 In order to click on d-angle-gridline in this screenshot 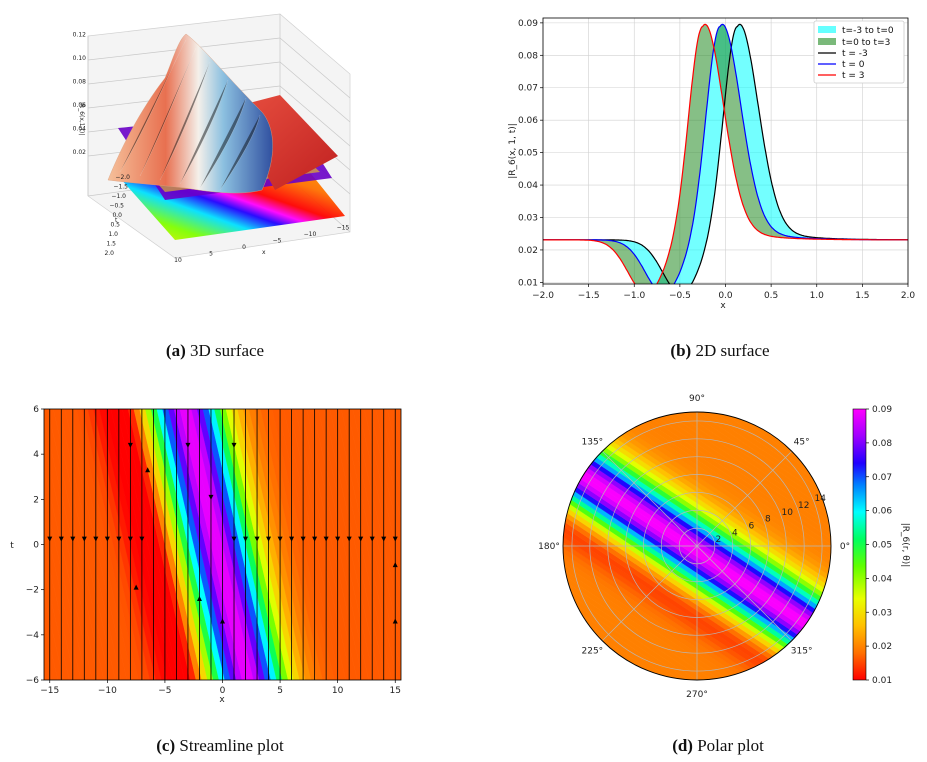, I will do `click(650, 593)`.